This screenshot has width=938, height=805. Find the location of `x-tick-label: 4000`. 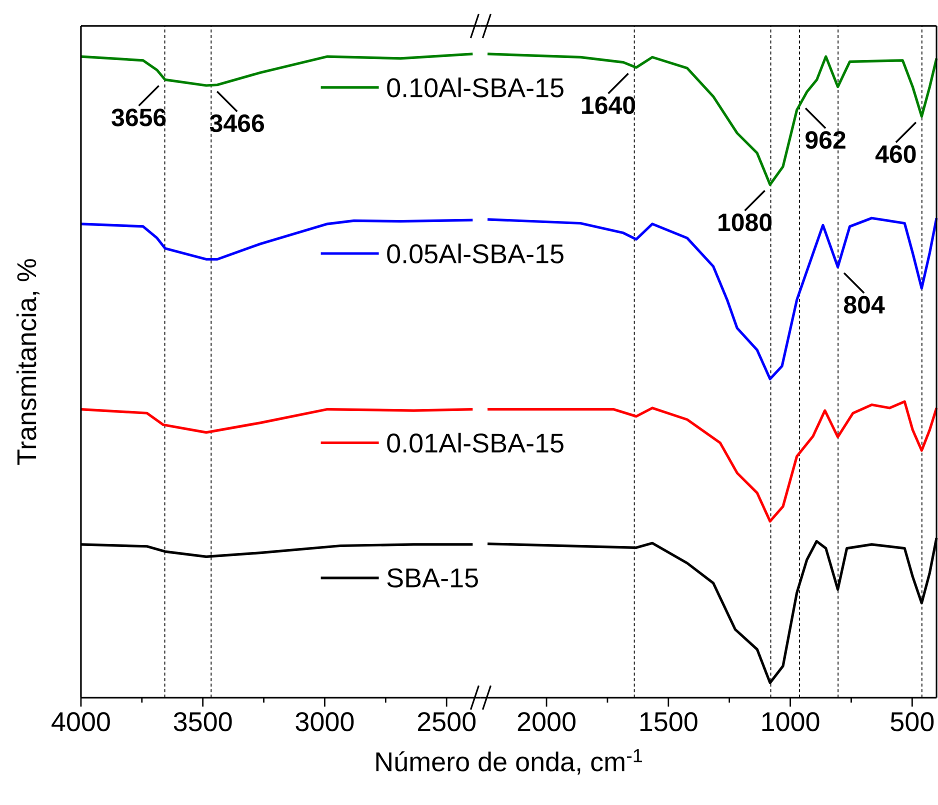

x-tick-label: 4000 is located at coordinates (81, 722).